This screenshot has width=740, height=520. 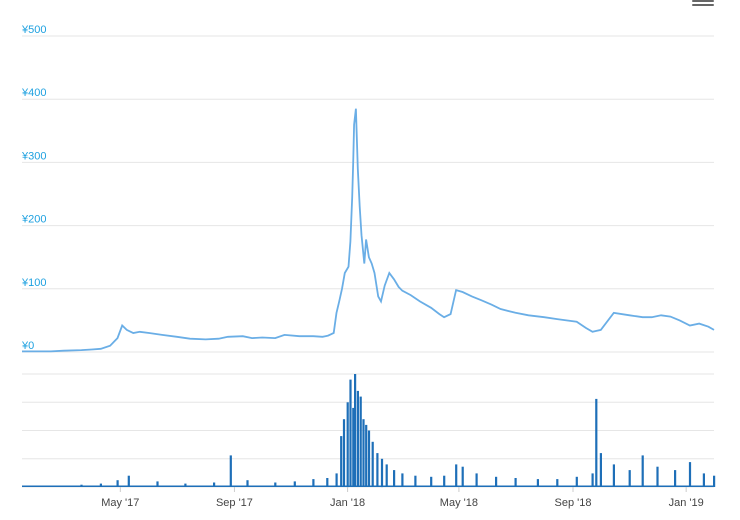 I want to click on y-tick-label: ¥100, so click(x=33, y=283).